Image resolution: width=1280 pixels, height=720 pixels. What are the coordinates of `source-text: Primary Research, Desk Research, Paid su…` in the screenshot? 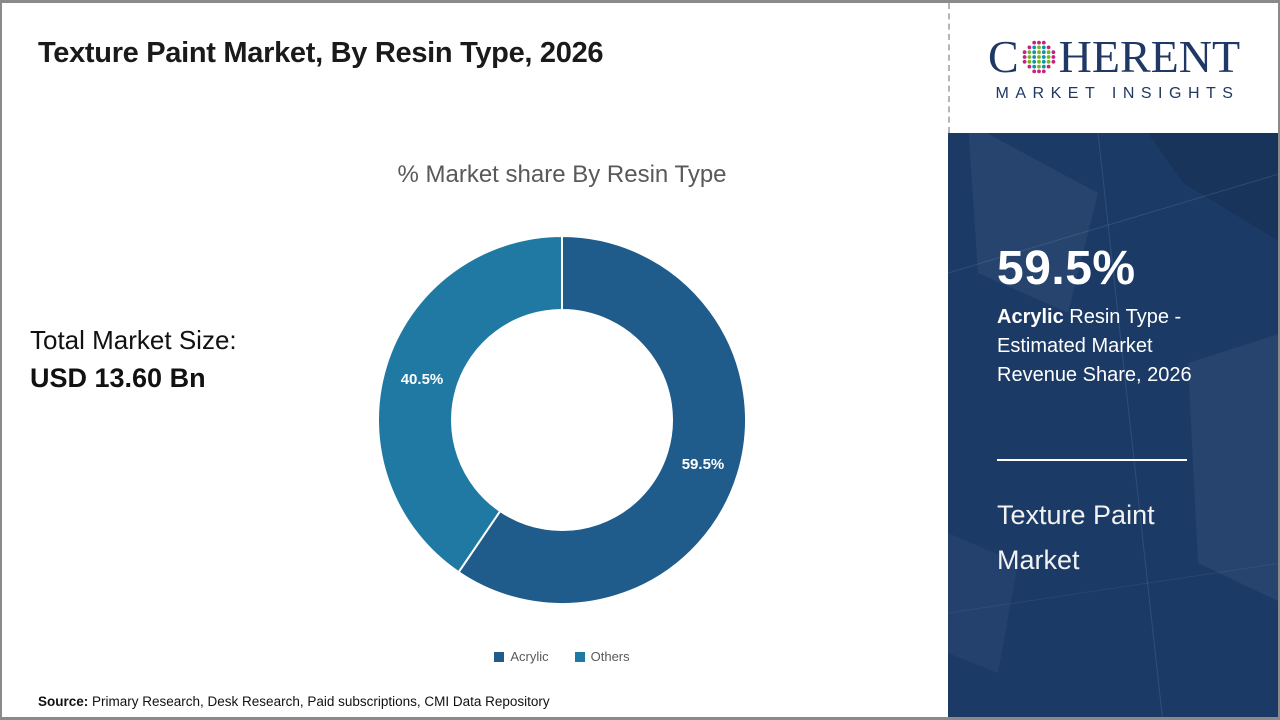 It's located at (319, 701).